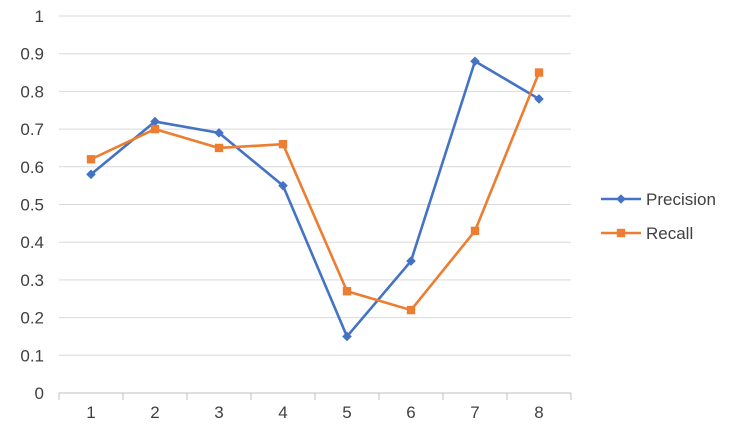 Image resolution: width=736 pixels, height=432 pixels. I want to click on y-tick-label: 0, so click(39, 393).